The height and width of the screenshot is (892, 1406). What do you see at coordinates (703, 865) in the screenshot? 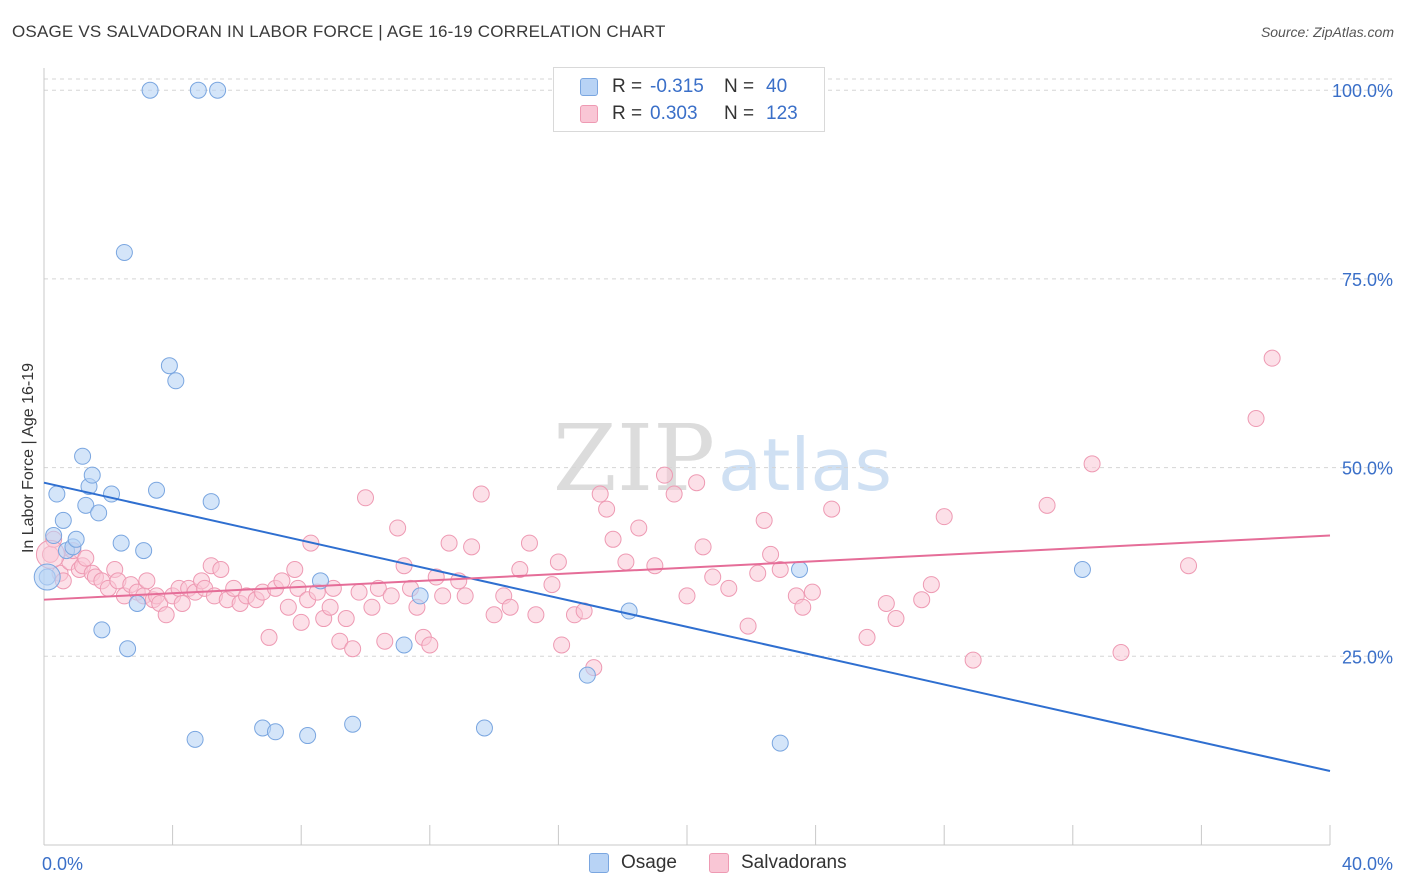
I see `series-legend: Osage Salvadorans` at bounding box center [703, 865].